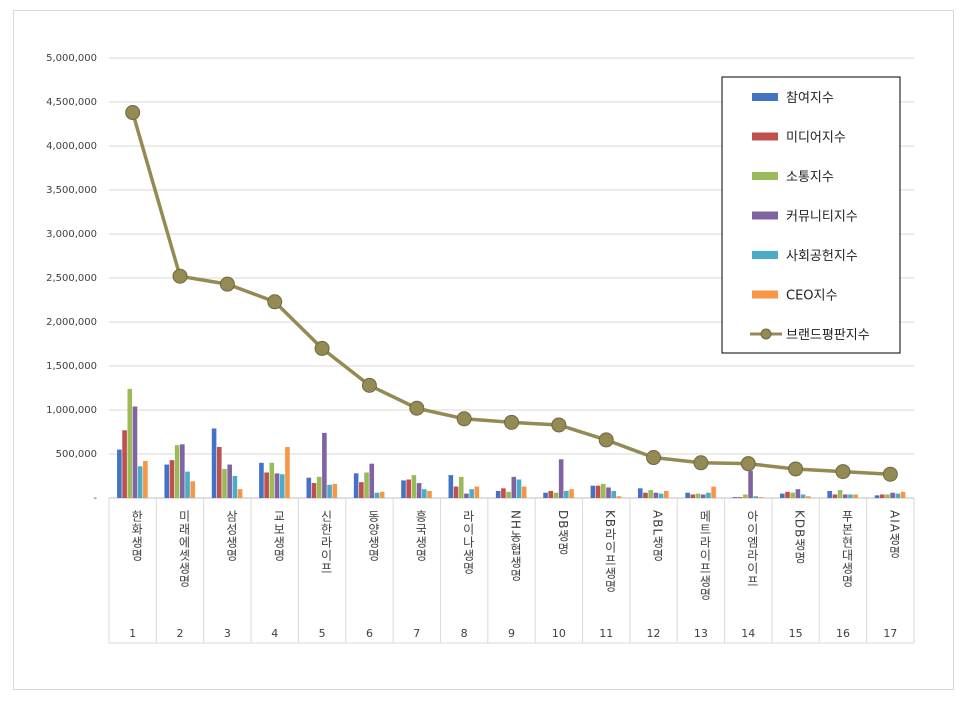 Image resolution: width=966 pixels, height=701 pixels. I want to click on rank-label: 7, so click(416, 633).